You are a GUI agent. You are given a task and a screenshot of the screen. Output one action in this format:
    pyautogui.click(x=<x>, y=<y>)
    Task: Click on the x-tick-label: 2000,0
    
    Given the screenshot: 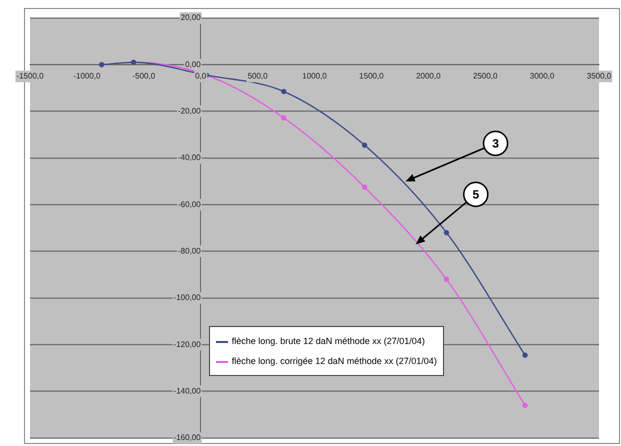 What is the action you would take?
    pyautogui.click(x=429, y=76)
    